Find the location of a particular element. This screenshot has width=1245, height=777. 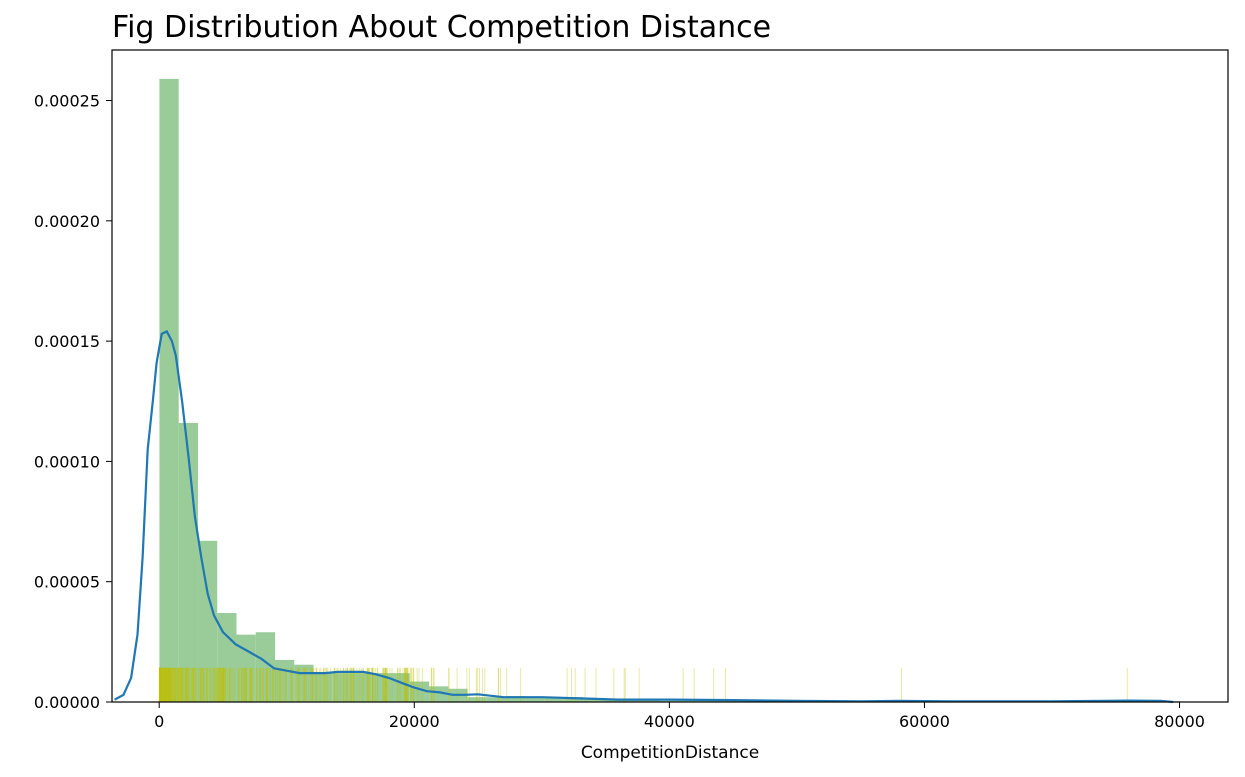

rug-plot is located at coordinates (643, 684).